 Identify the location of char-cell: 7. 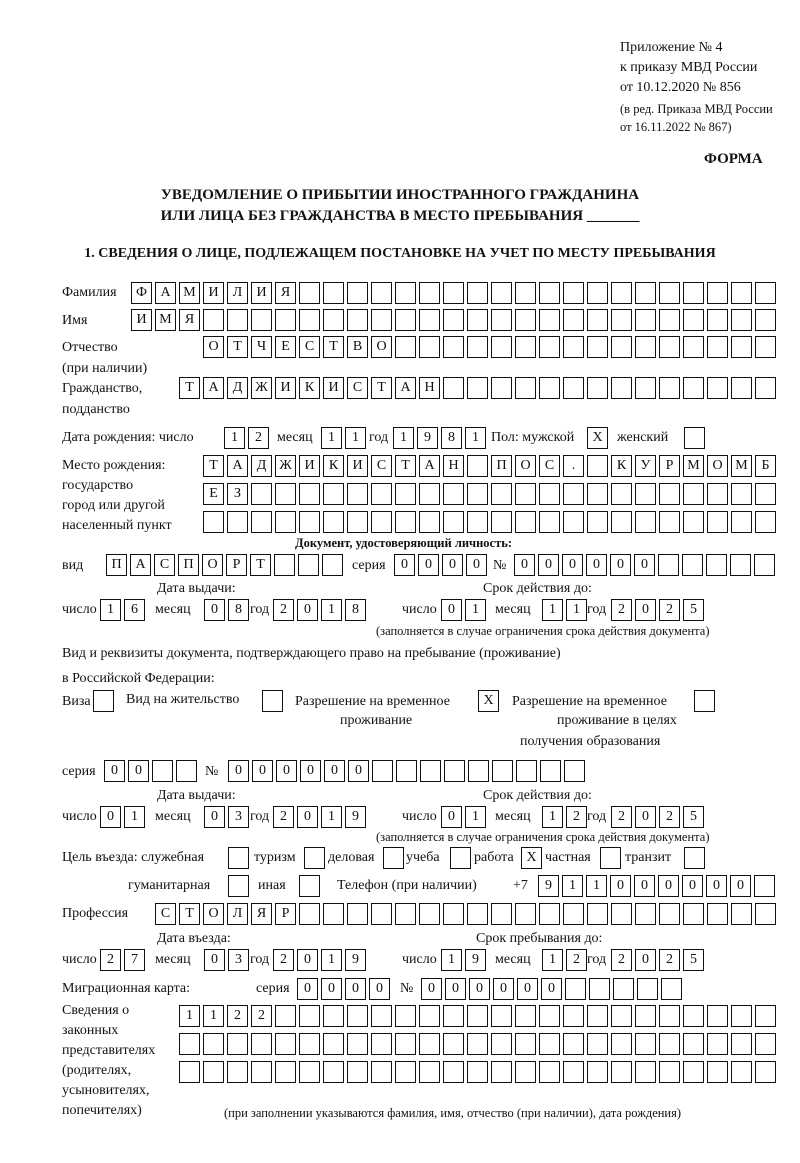
(134, 960).